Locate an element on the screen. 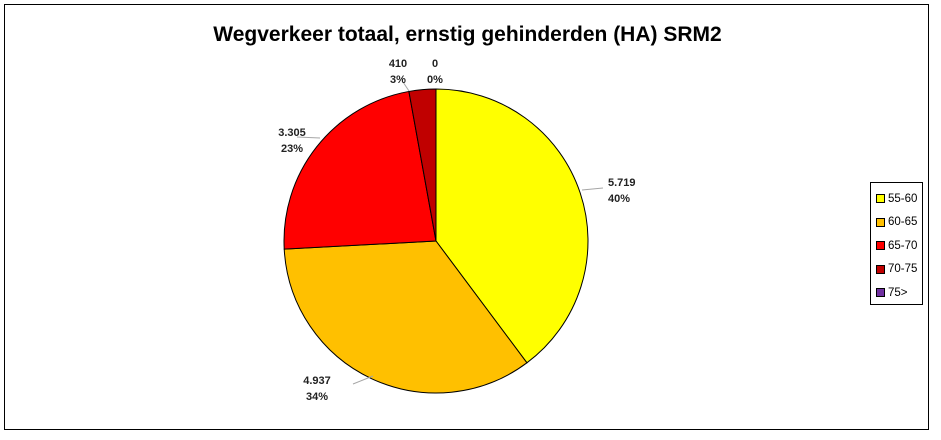 This screenshot has width=941, height=440. percent-label-75>: 0% is located at coordinates (435, 80).